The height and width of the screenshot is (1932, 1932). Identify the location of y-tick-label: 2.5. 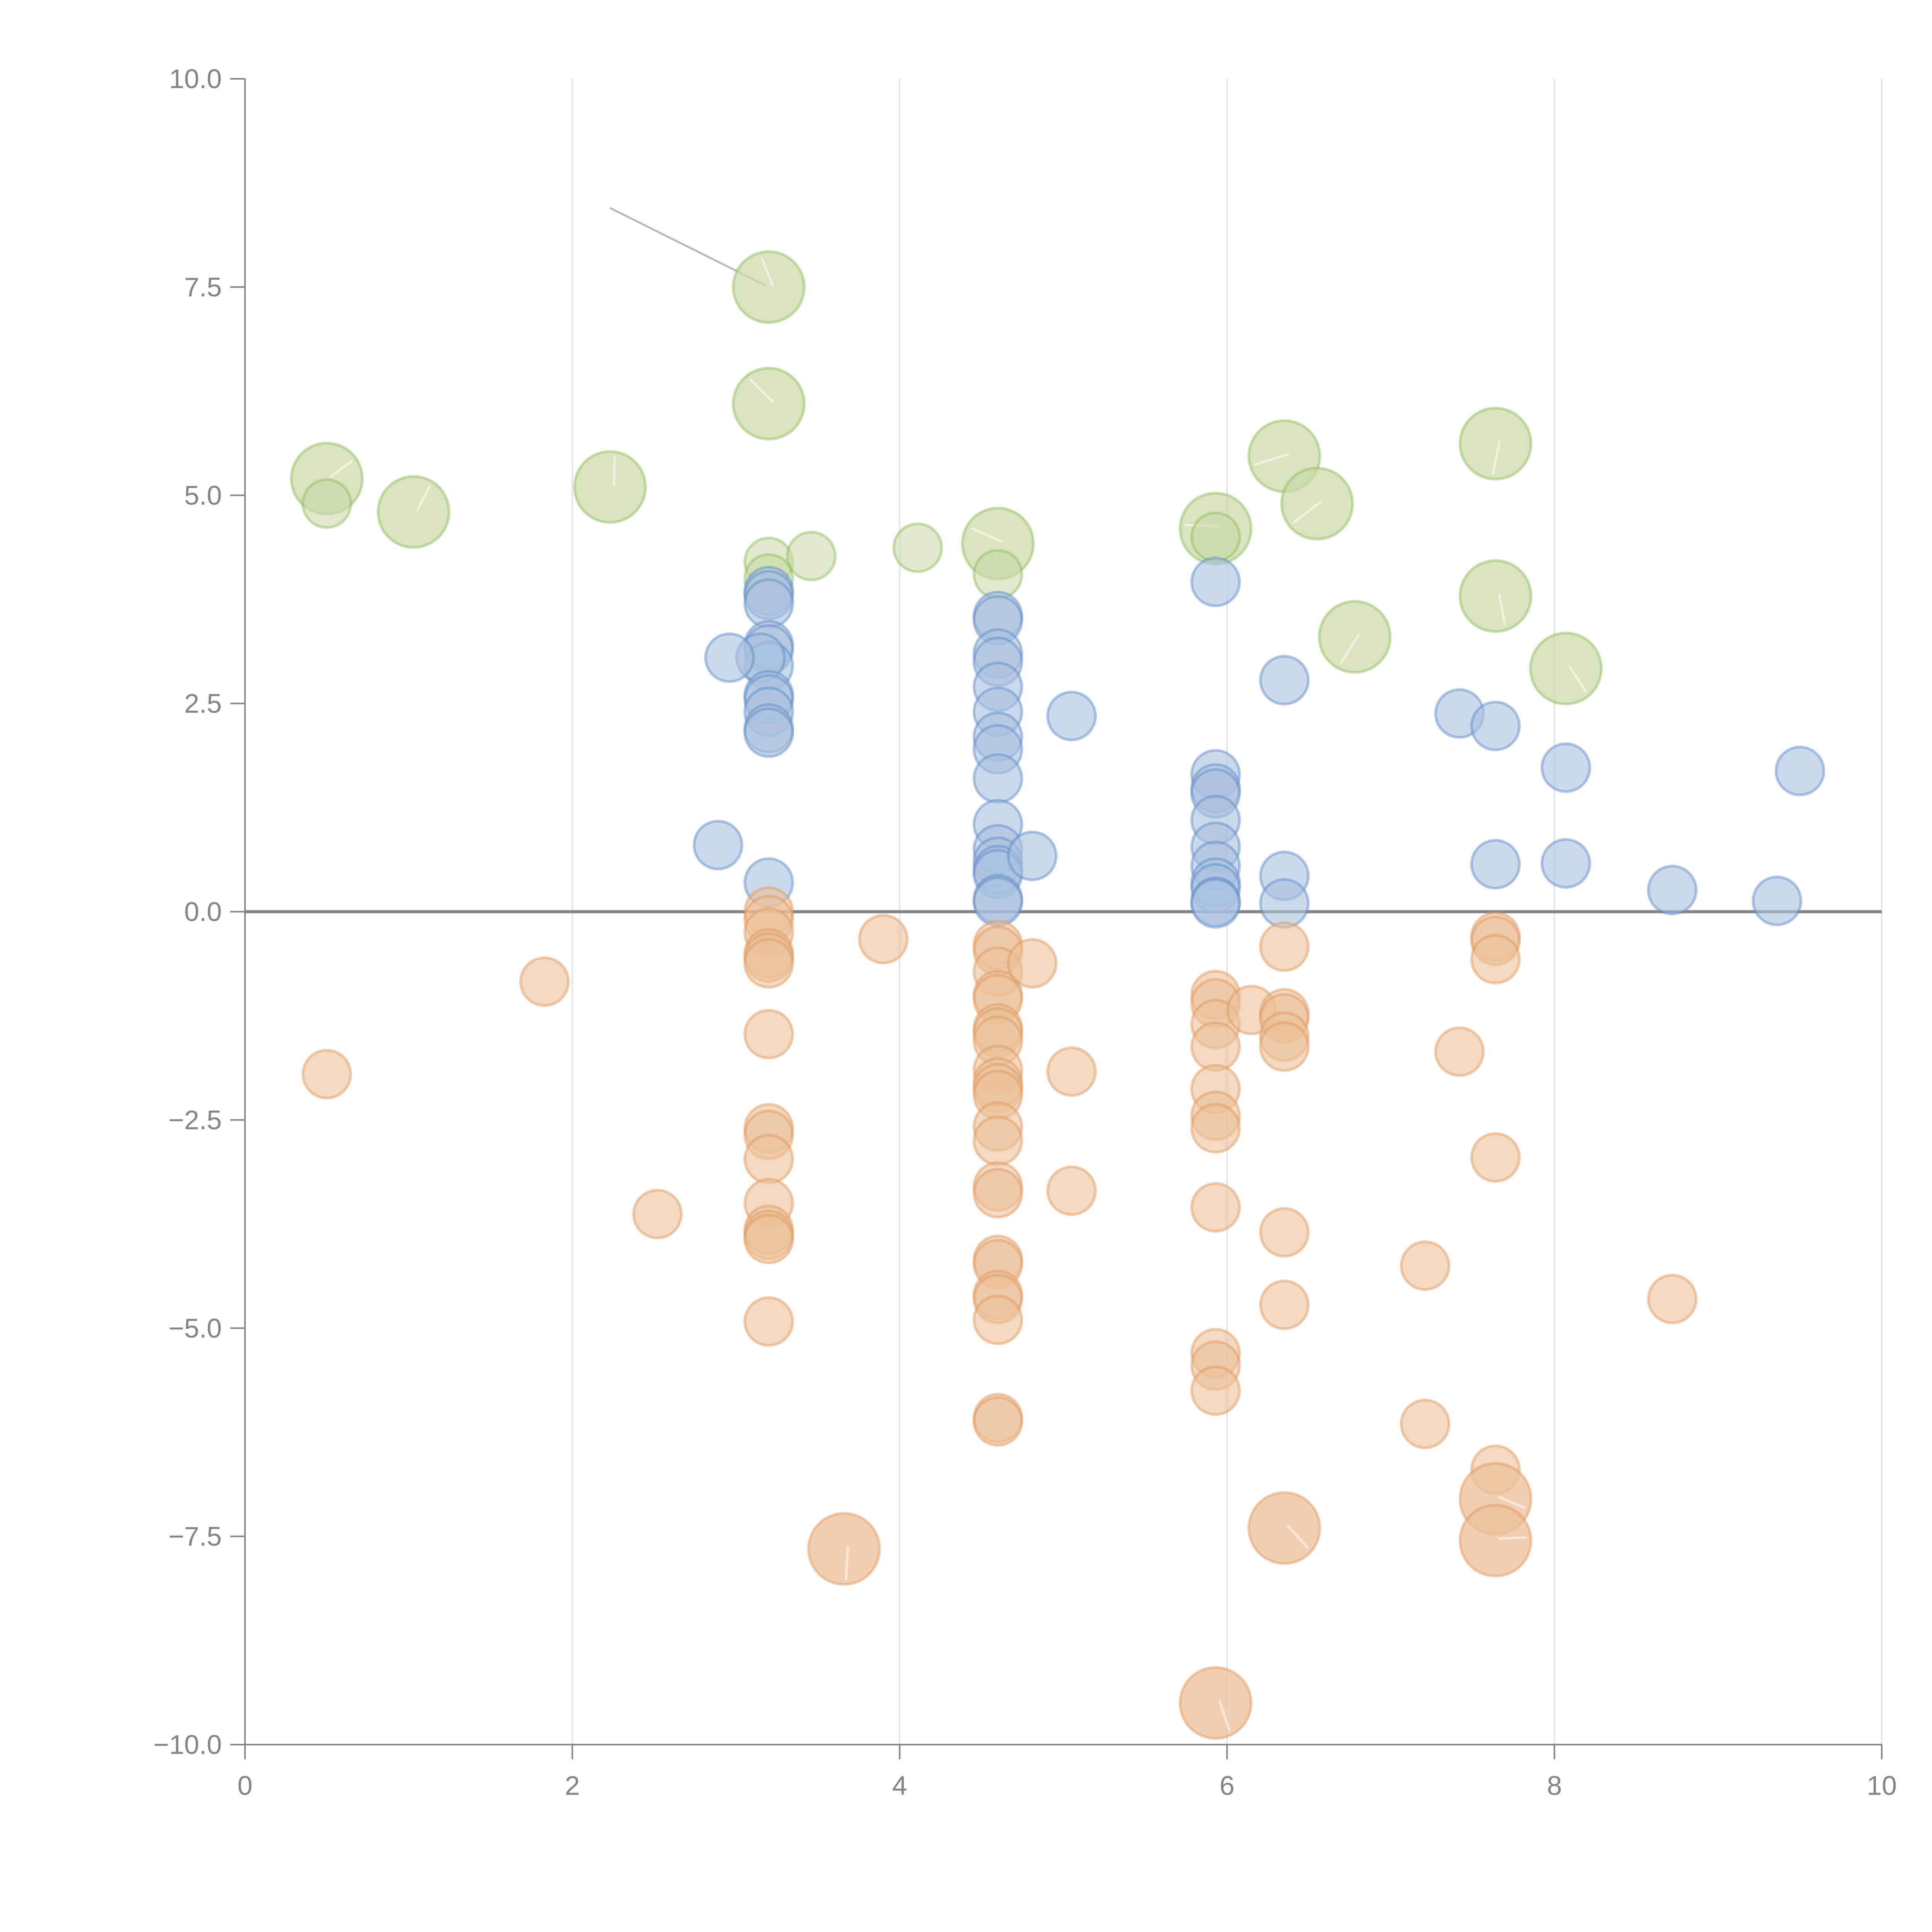
(203, 704).